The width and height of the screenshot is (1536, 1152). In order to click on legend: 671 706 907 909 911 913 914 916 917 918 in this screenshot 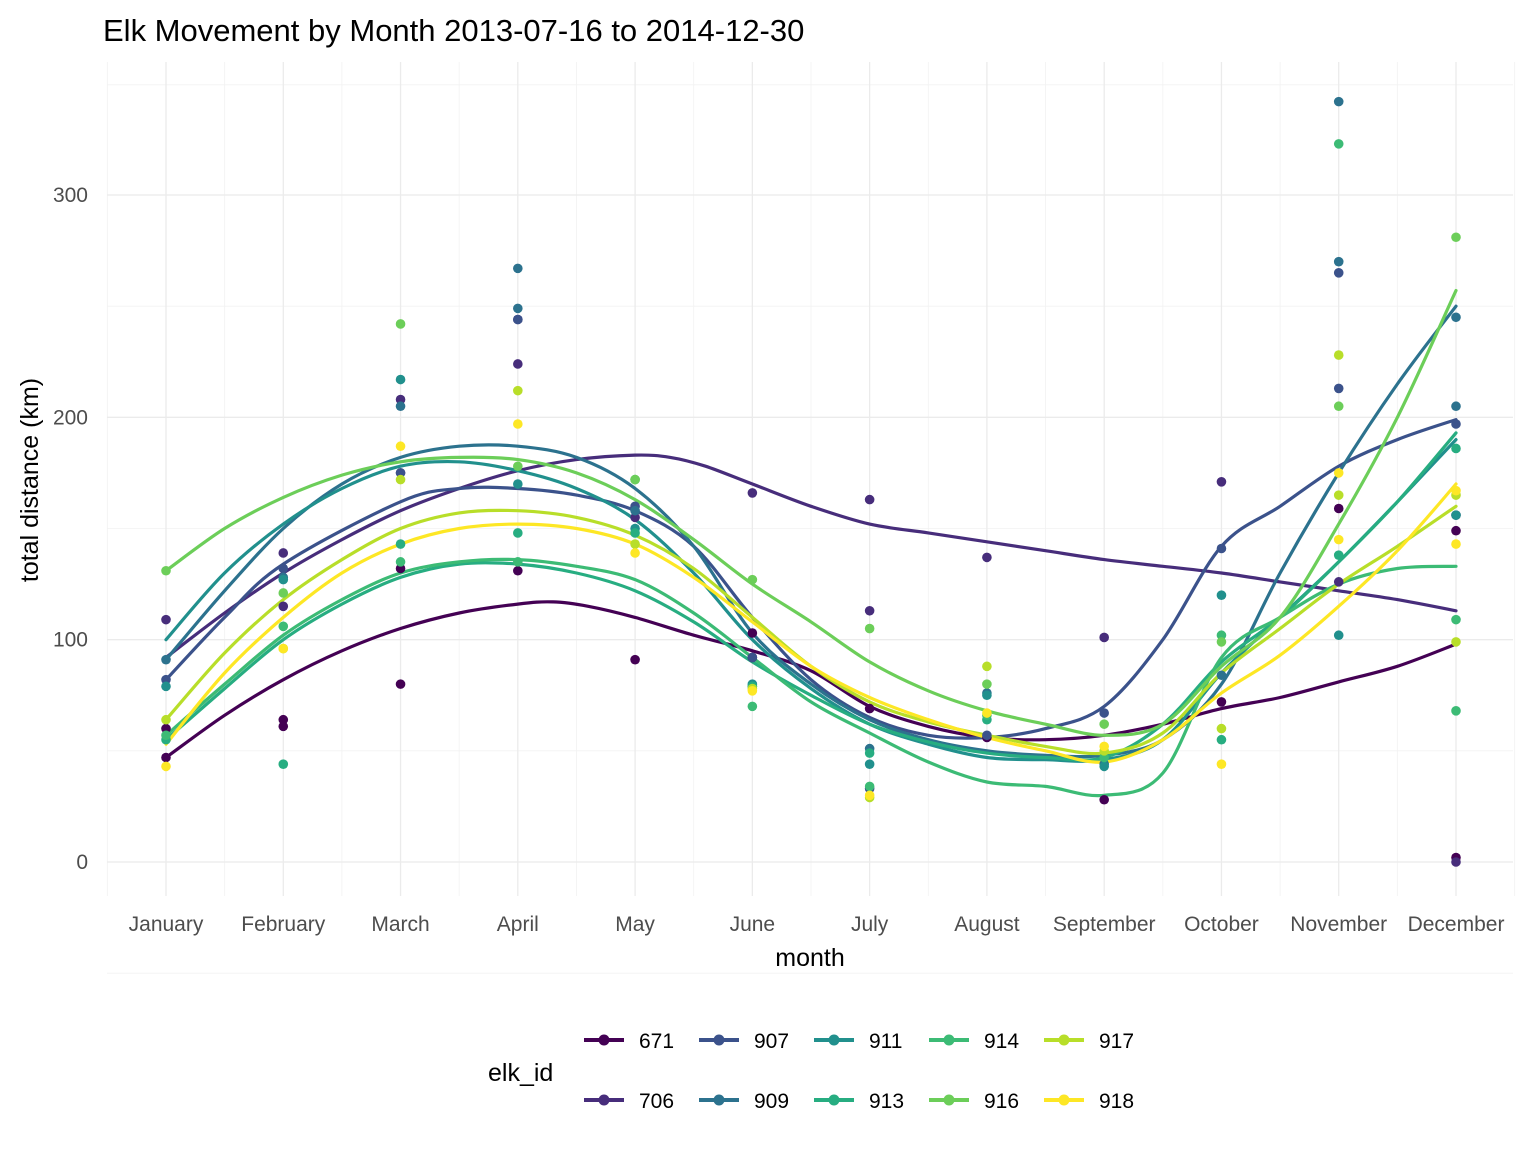, I will do `click(859, 1071)`.